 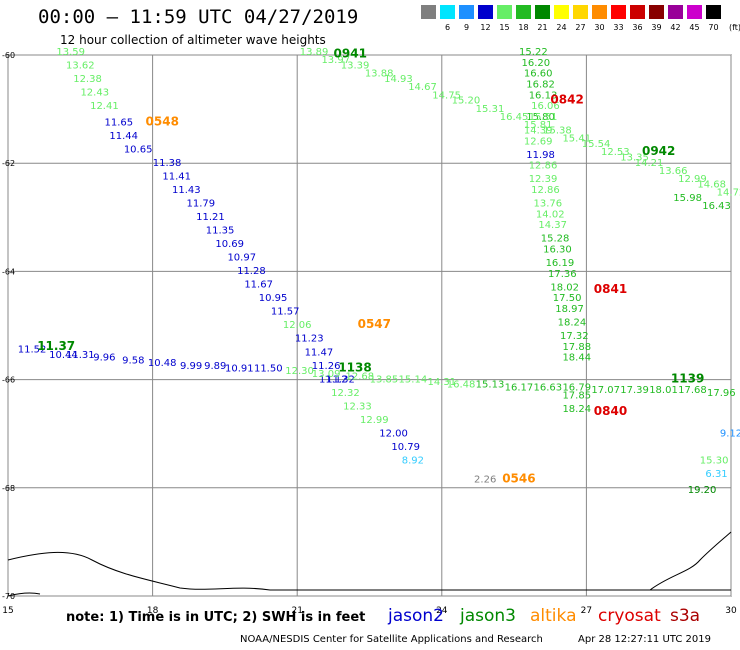 What do you see at coordinates (466, 101) in the screenshot?
I see `wave-height-label: 15.20` at bounding box center [466, 101].